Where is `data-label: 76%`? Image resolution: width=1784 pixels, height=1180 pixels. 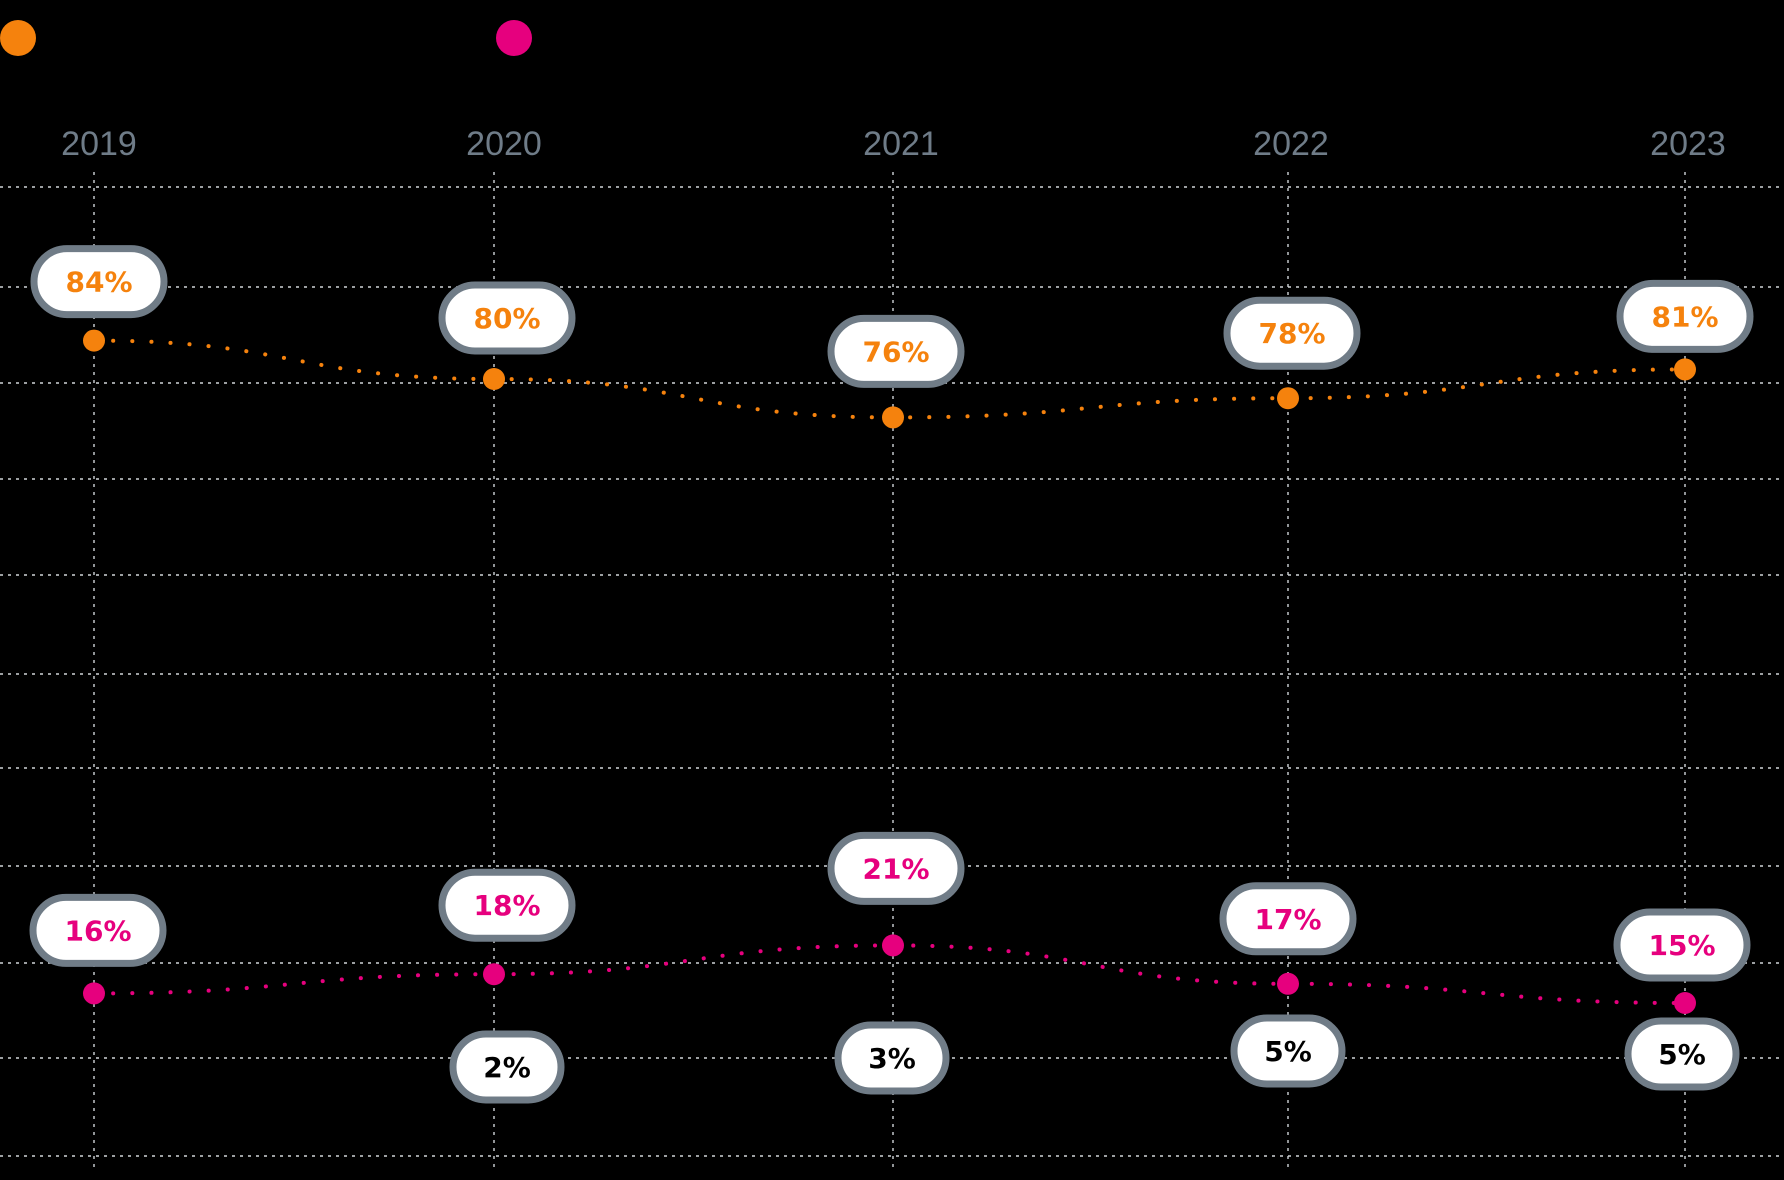 data-label: 76% is located at coordinates (895, 351).